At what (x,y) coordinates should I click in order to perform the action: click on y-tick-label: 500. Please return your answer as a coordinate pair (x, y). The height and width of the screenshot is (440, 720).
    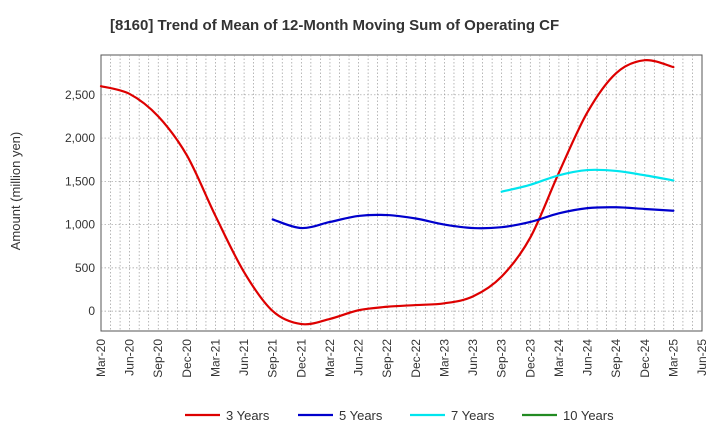
    Looking at the image, I should click on (85, 268).